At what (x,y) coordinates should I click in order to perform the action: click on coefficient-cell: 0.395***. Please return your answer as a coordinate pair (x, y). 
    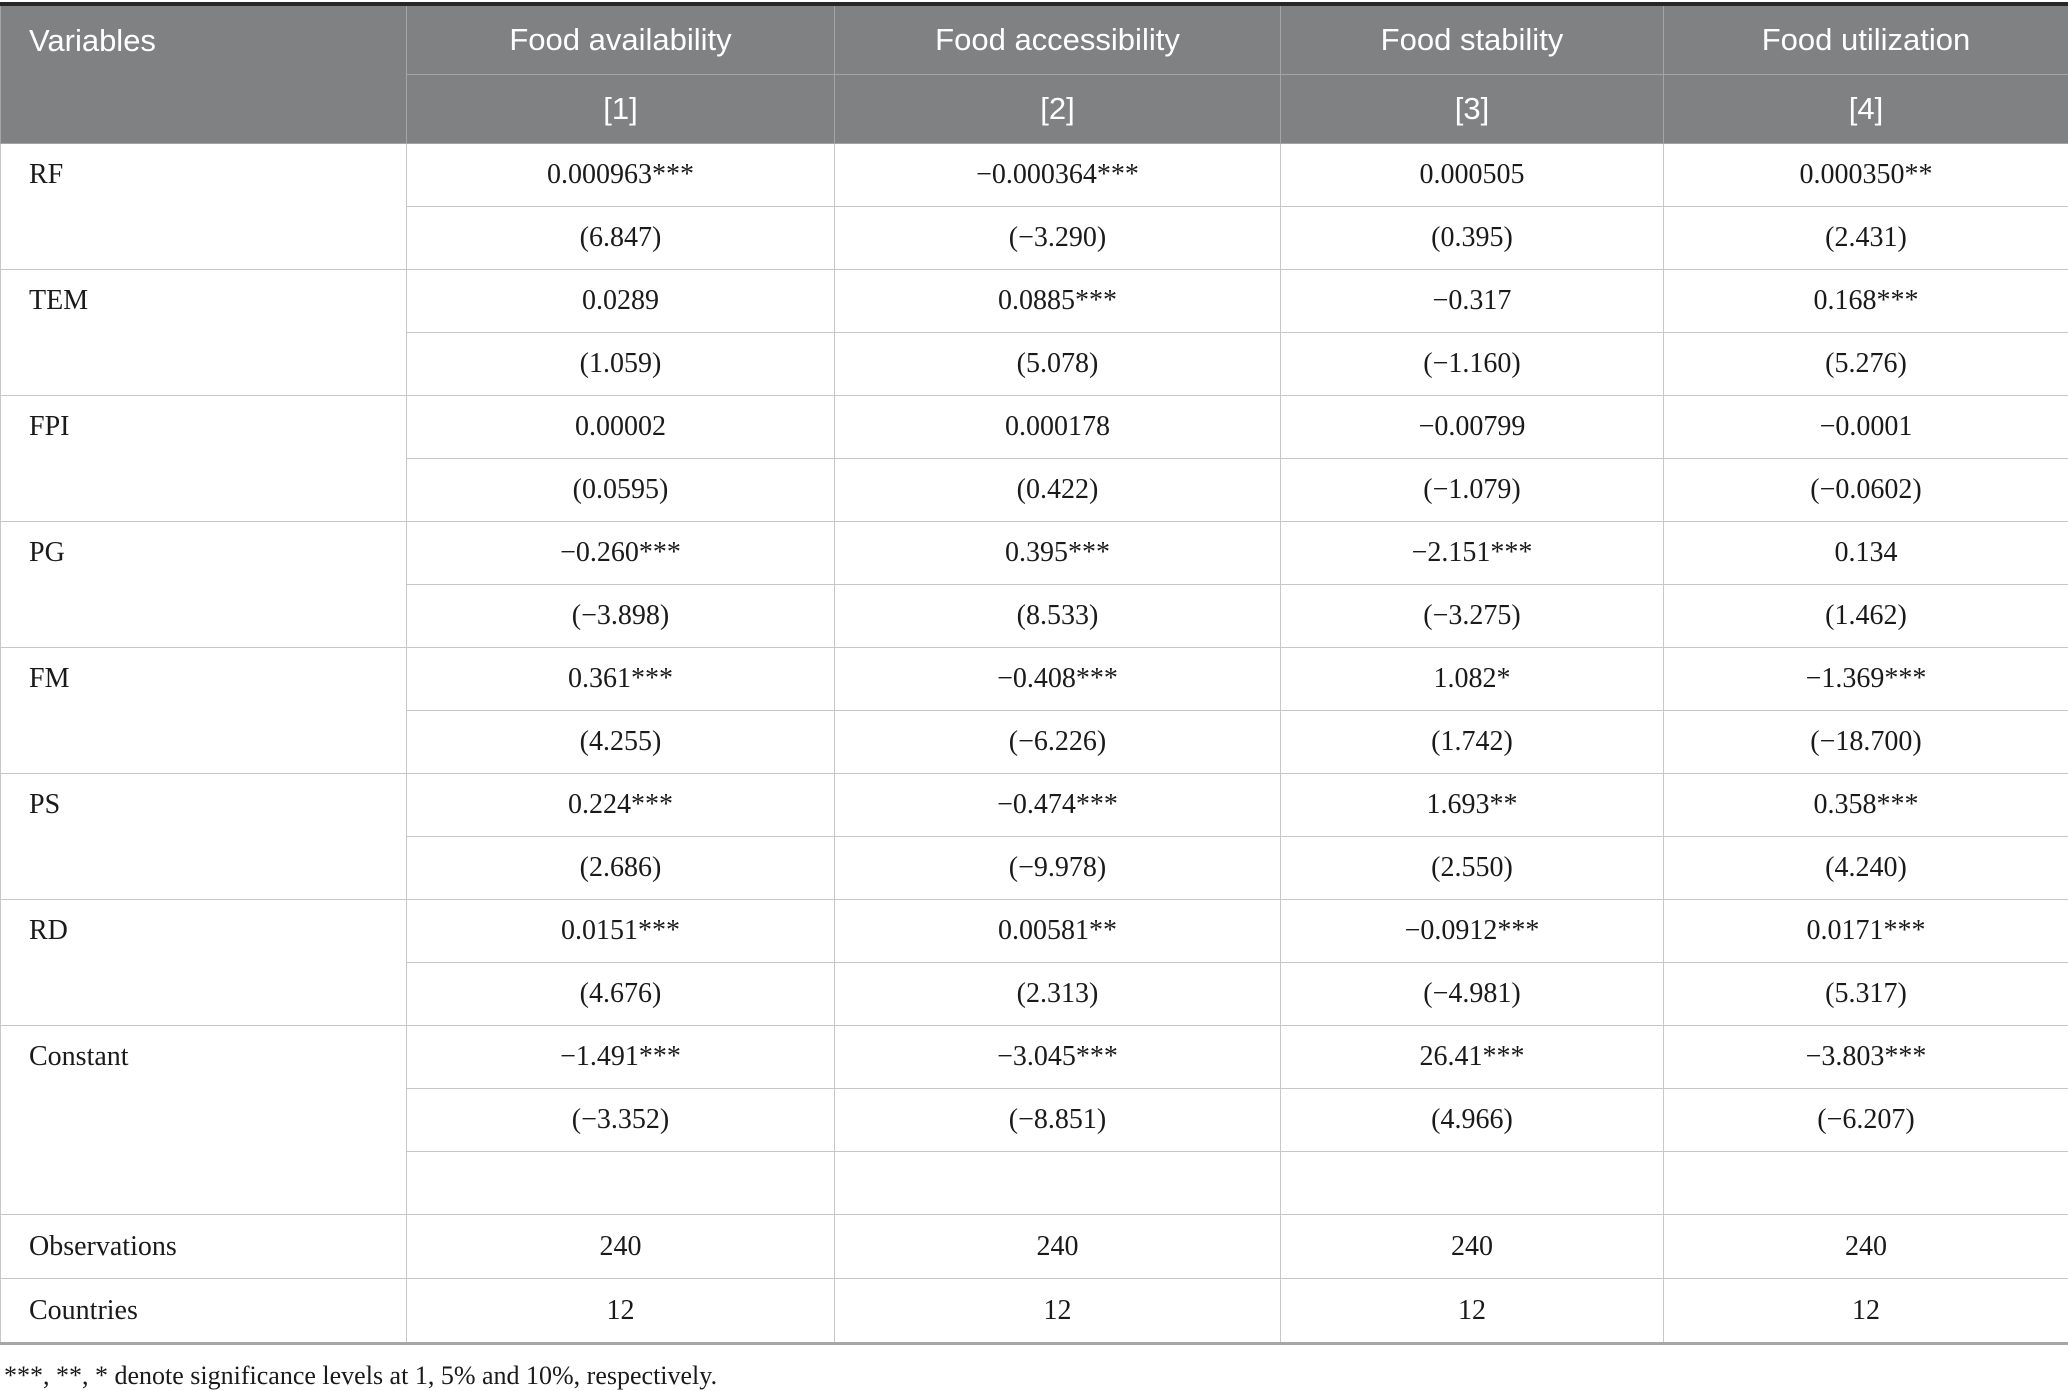
    Looking at the image, I should click on (1058, 553).